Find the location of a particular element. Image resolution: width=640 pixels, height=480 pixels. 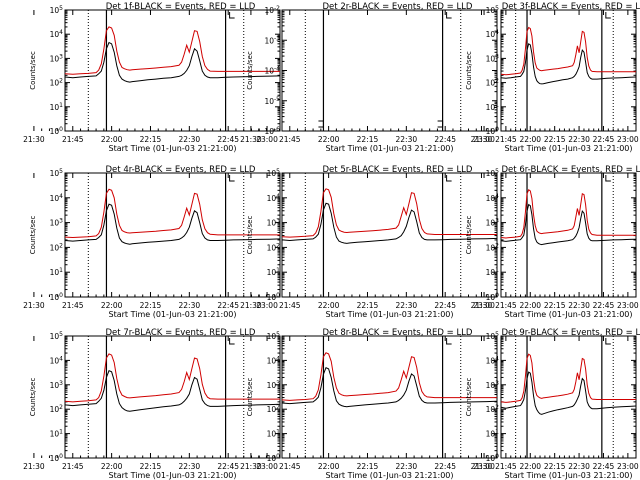

y-tick-label: 10⁻⁶ is located at coordinates (272, 131).